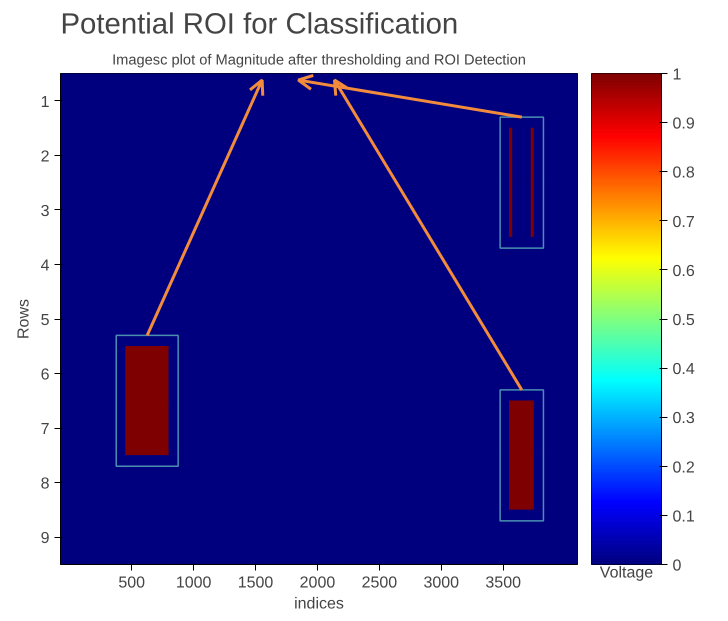 The width and height of the screenshot is (728, 621). I want to click on y-tick-label: 2, so click(45, 157).